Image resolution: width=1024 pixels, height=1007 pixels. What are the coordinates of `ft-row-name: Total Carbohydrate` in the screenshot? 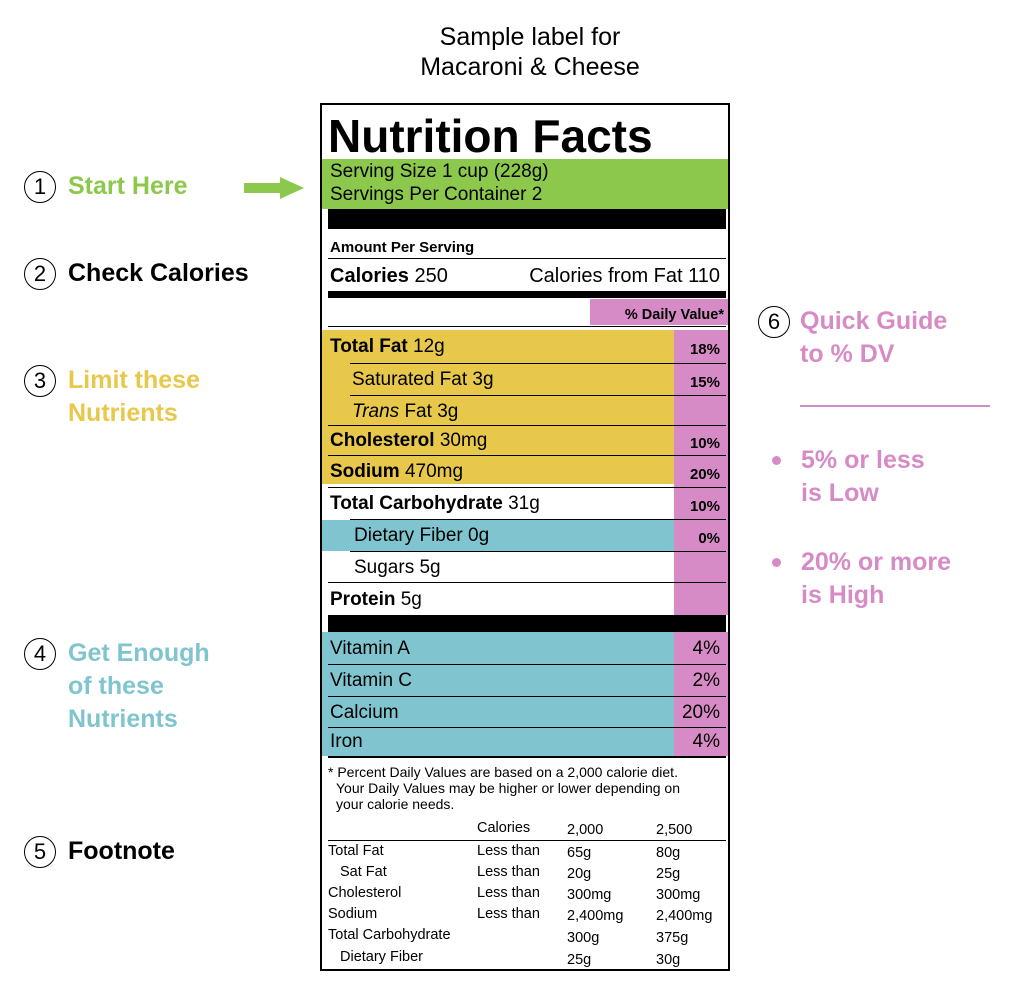 It's located at (389, 935).